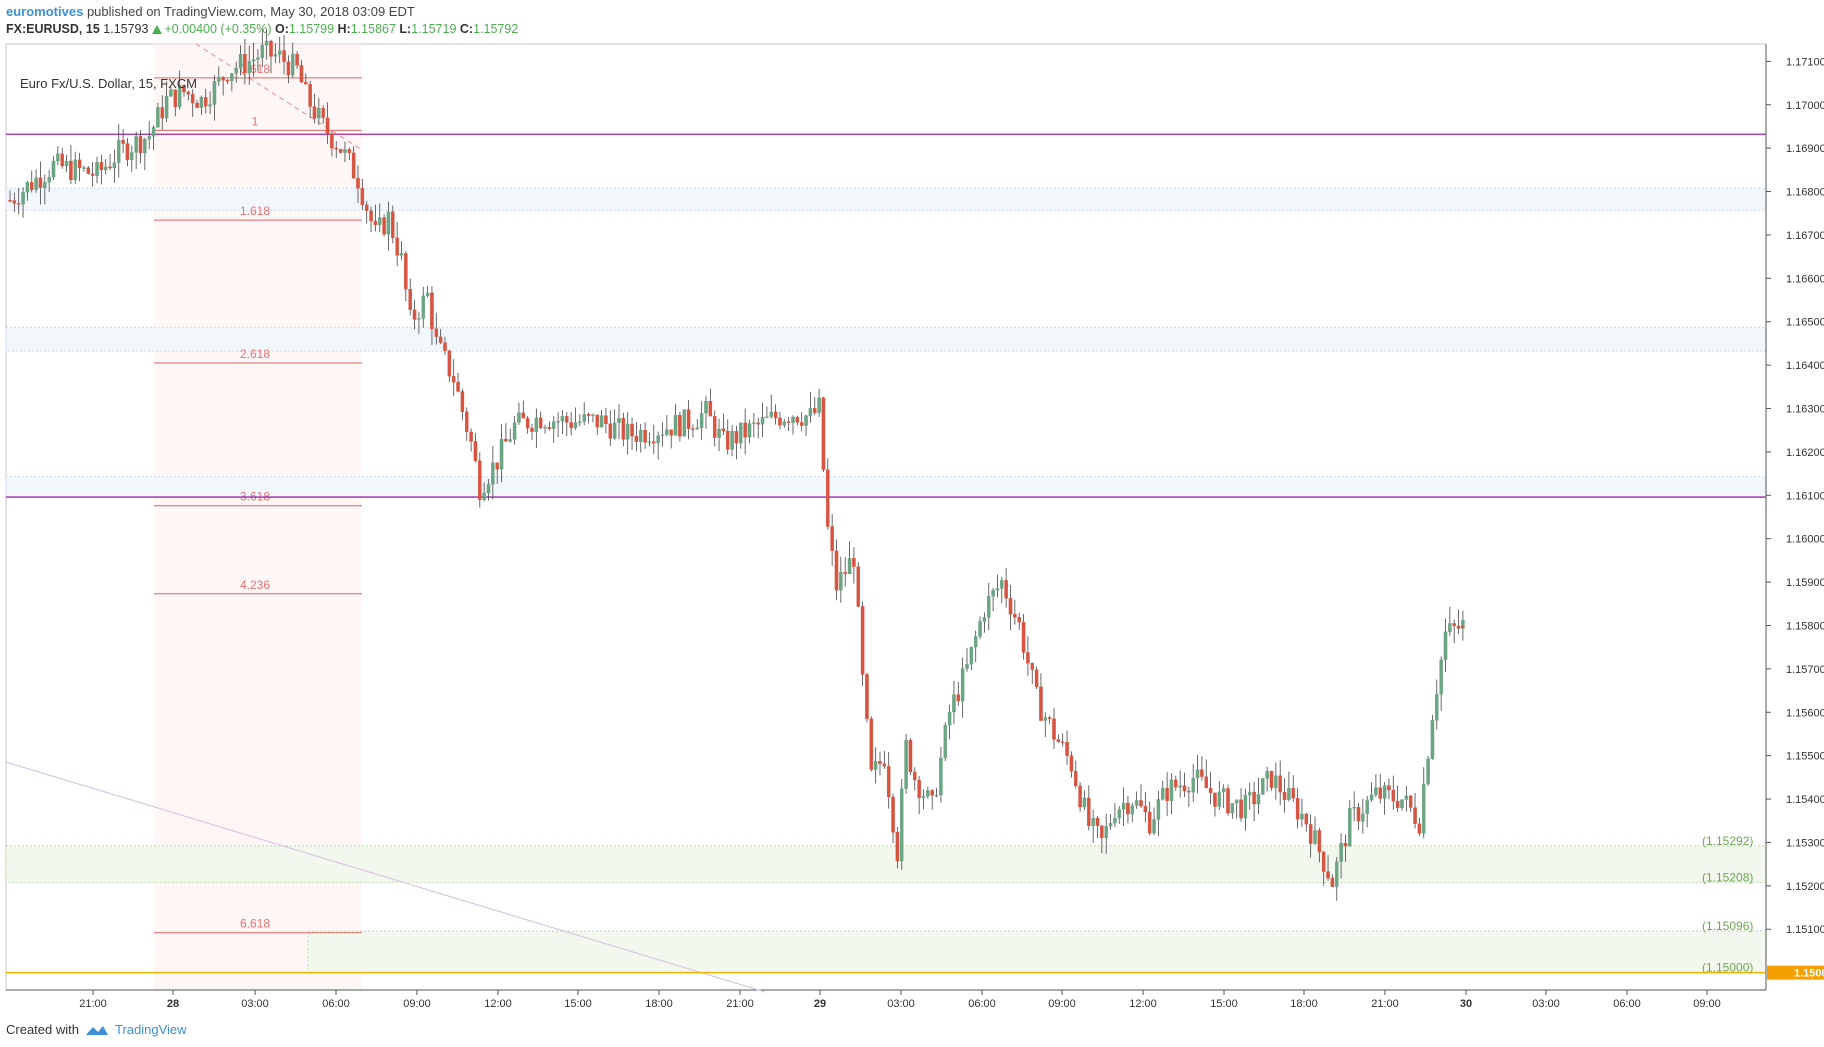  I want to click on x-tick-label: 21:00, so click(1385, 1004).